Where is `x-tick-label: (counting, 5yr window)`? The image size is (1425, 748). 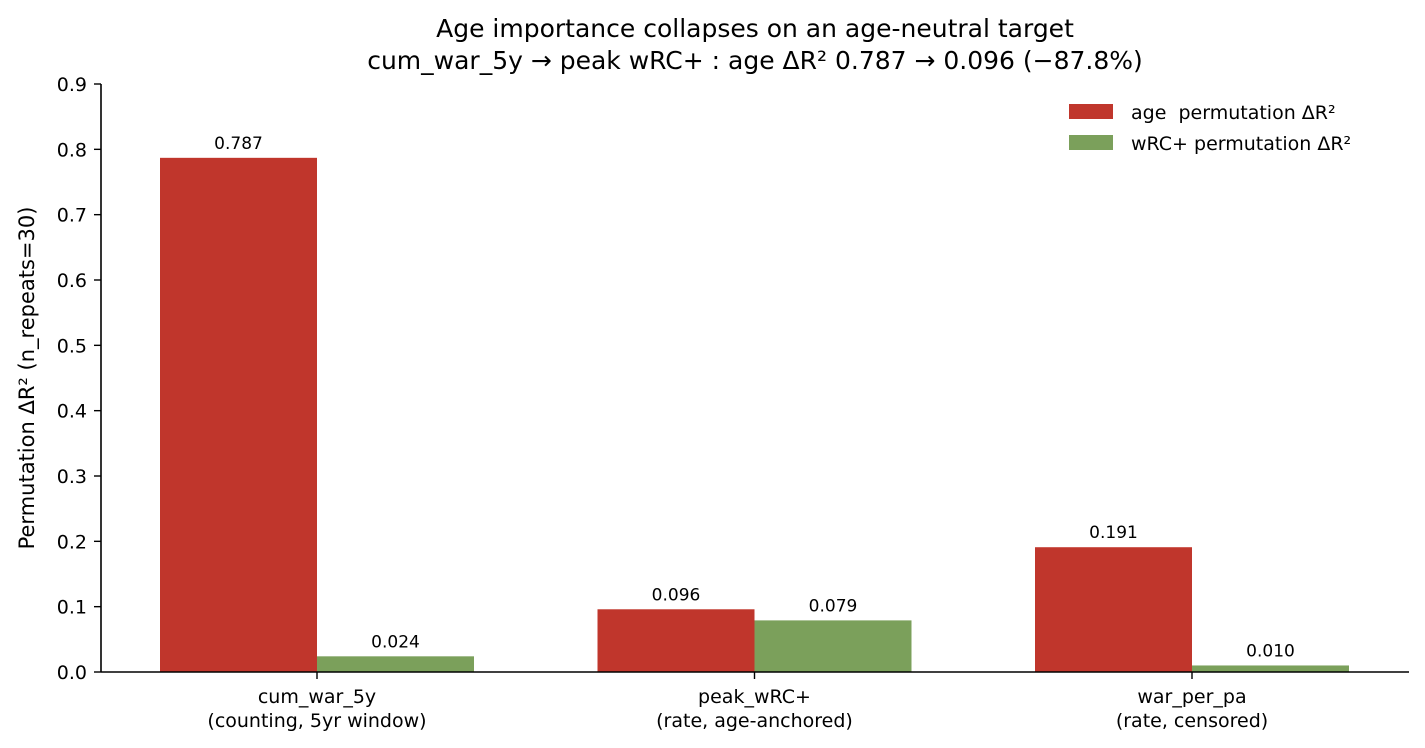 x-tick-label: (counting, 5yr window) is located at coordinates (316, 721).